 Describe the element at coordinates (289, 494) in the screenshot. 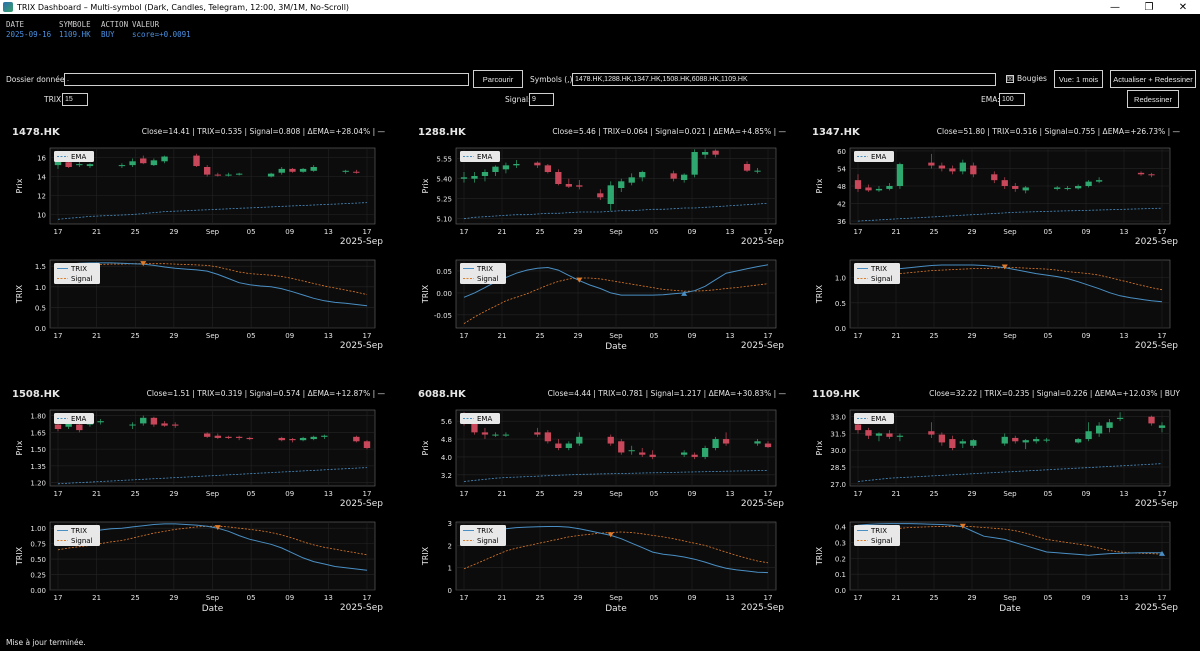

I see `price-xtick: 09` at that location.